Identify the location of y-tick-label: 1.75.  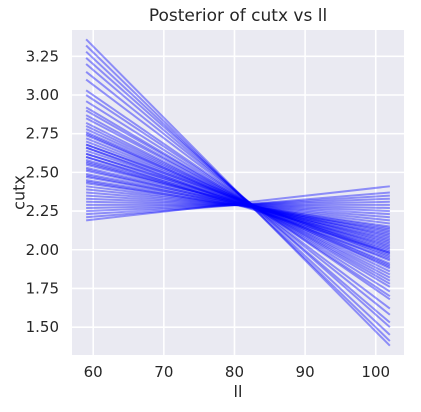
(42, 288).